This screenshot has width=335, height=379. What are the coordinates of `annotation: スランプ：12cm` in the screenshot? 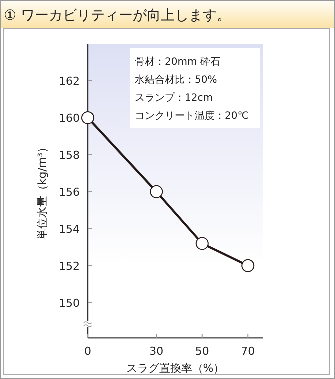 It's located at (174, 98).